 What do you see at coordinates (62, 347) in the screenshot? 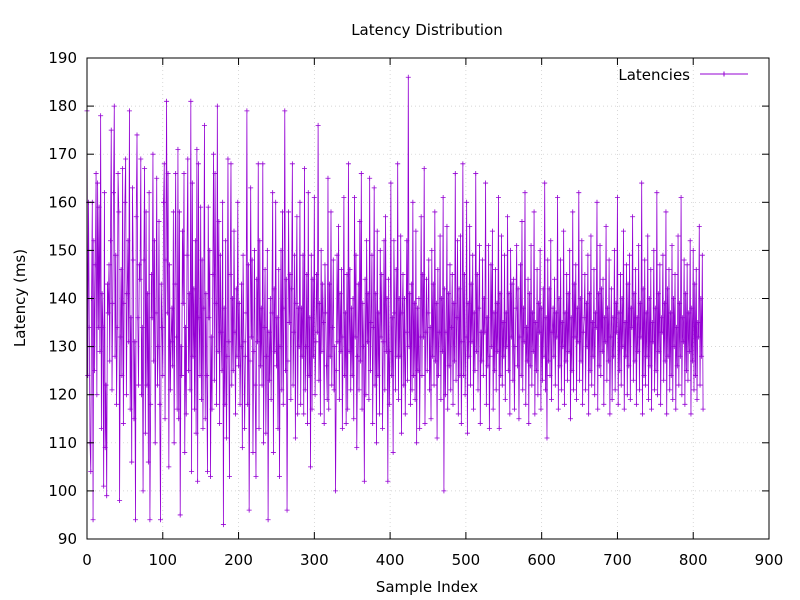
I see `y-tick-label: 130` at bounding box center [62, 347].